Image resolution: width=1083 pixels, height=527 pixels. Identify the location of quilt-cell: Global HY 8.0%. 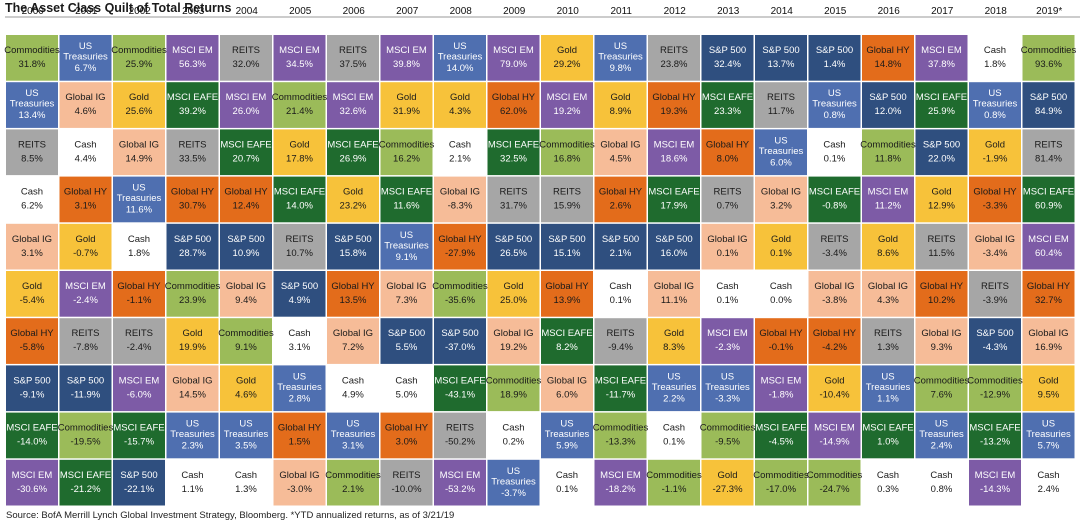
(727, 152).